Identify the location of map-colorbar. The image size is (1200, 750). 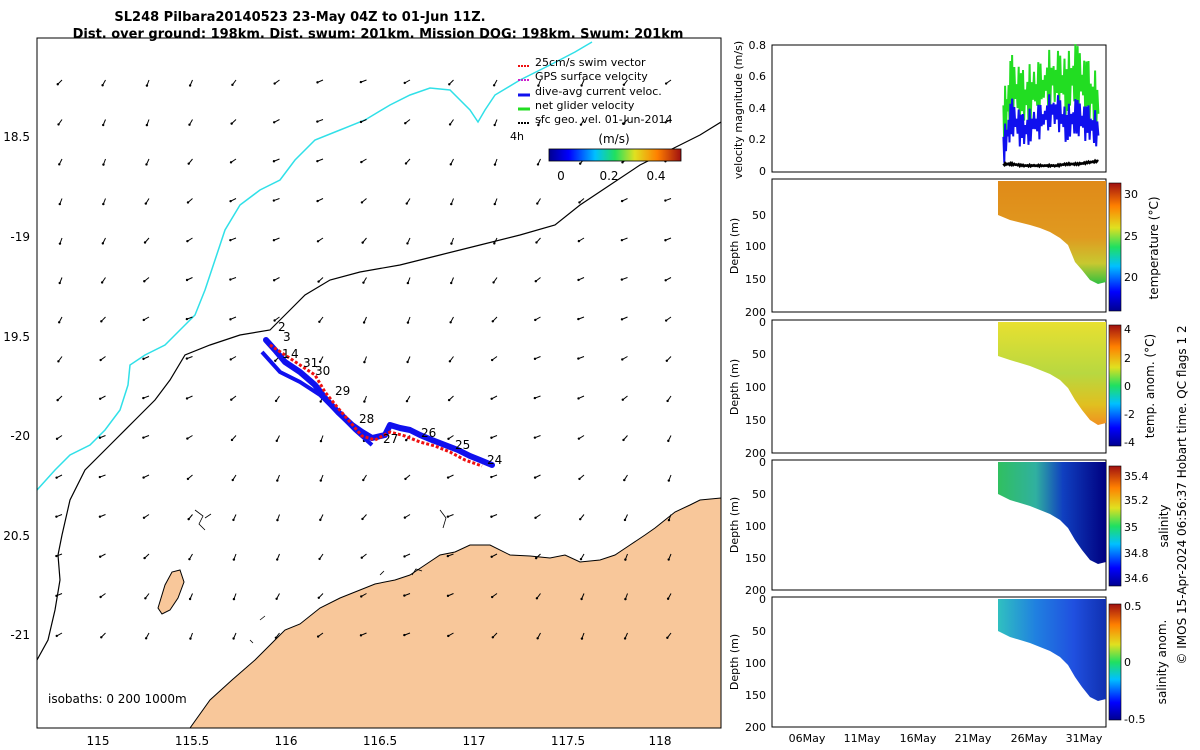
(615, 155).